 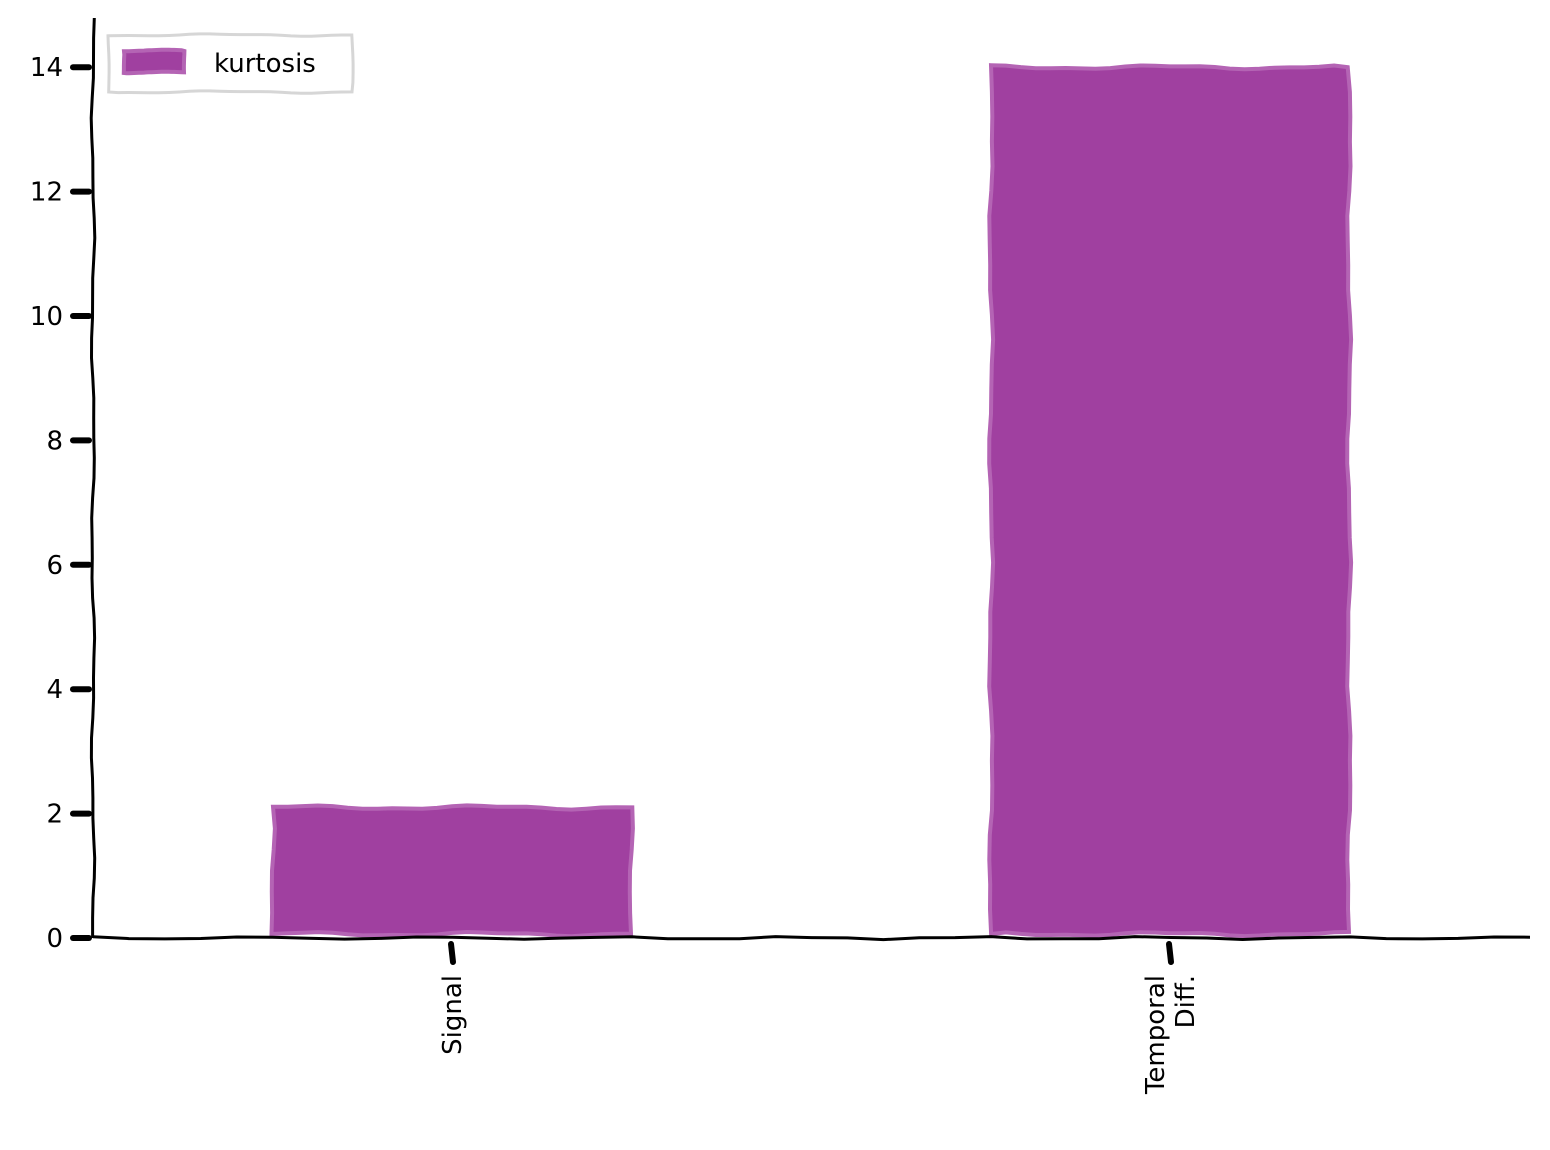 I want to click on y-tick-label-4: 4, so click(x=54, y=690).